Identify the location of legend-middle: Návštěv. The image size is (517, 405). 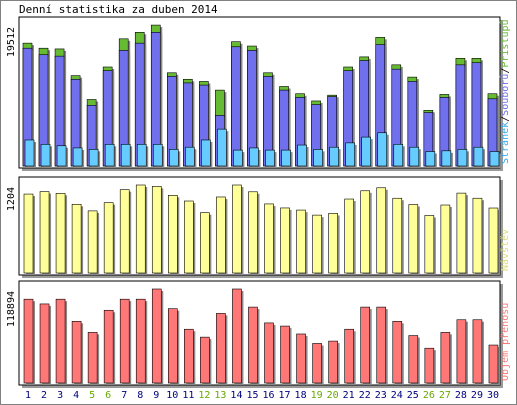
(505, 250).